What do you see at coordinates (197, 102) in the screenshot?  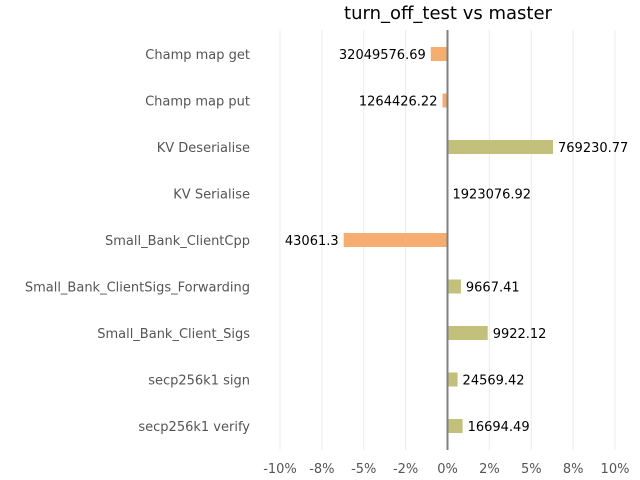 I see `category-label: Champ map put` at bounding box center [197, 102].